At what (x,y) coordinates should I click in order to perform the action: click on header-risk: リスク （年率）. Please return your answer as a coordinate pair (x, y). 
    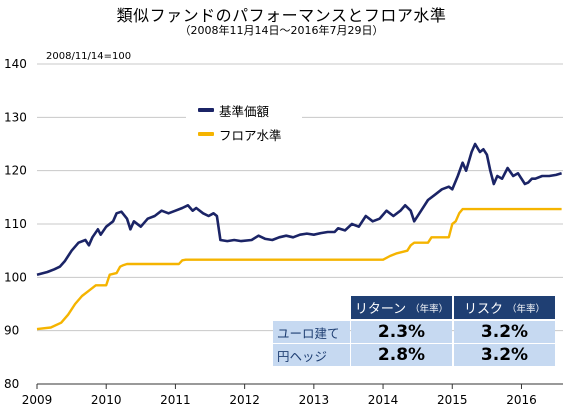
    Looking at the image, I should click on (504, 307).